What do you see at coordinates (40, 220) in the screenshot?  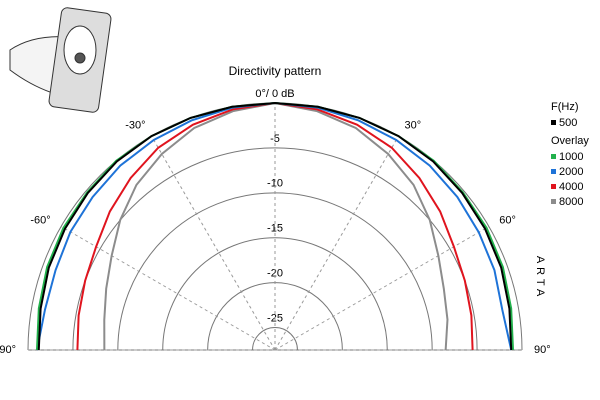 I see `angle-tick-label: -60°` at bounding box center [40, 220].